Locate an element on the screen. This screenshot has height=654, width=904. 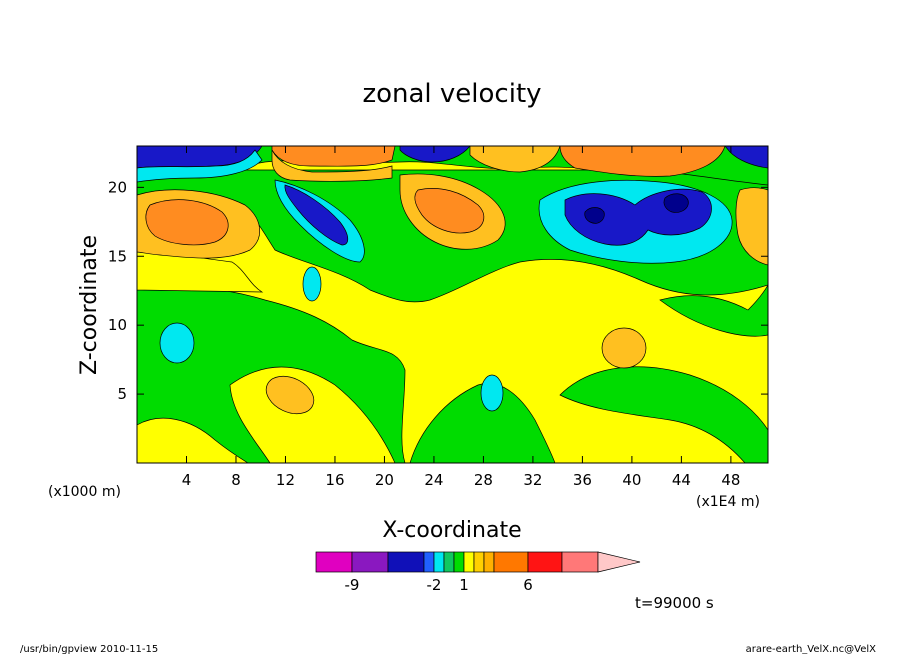
x-tick-label: 24 is located at coordinates (433, 480).